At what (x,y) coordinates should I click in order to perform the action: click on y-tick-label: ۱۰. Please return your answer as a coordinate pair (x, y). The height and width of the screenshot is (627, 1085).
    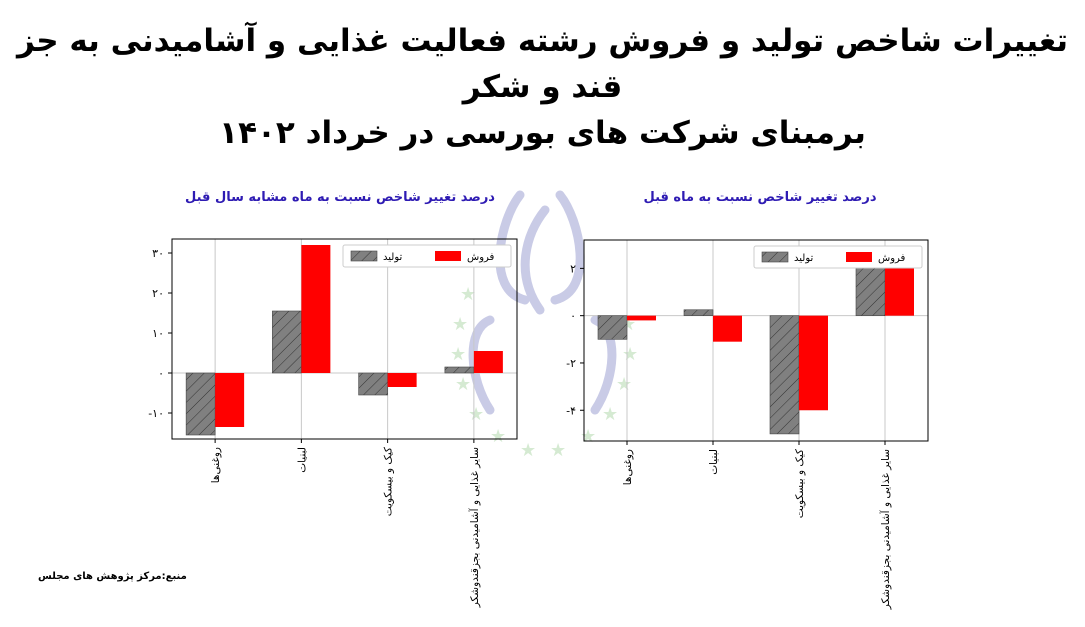
    Looking at the image, I should click on (158, 333).